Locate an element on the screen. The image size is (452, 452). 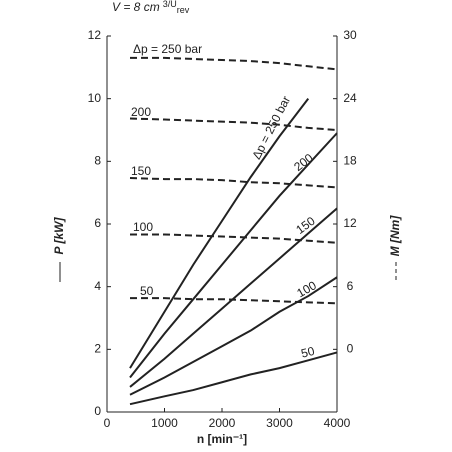
y2-tick-label: 12 is located at coordinates (350, 223).